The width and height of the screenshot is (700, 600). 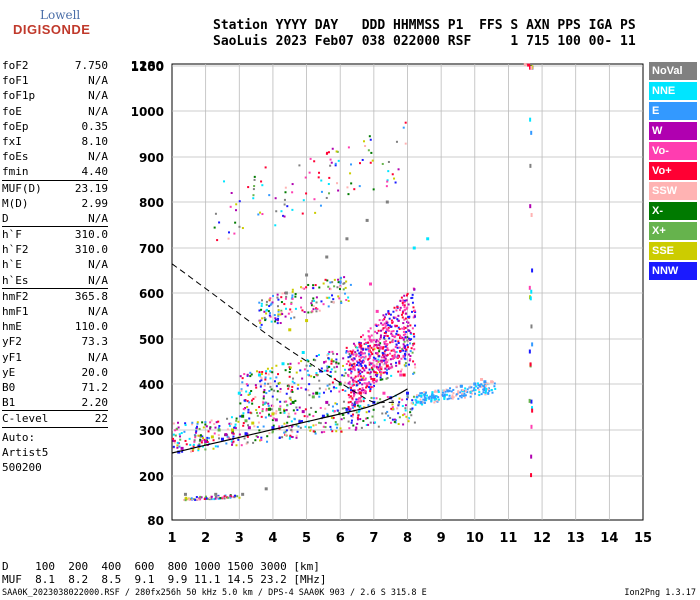 What do you see at coordinates (529, 65) in the screenshot?
I see `data-point-vo` at bounding box center [529, 65].